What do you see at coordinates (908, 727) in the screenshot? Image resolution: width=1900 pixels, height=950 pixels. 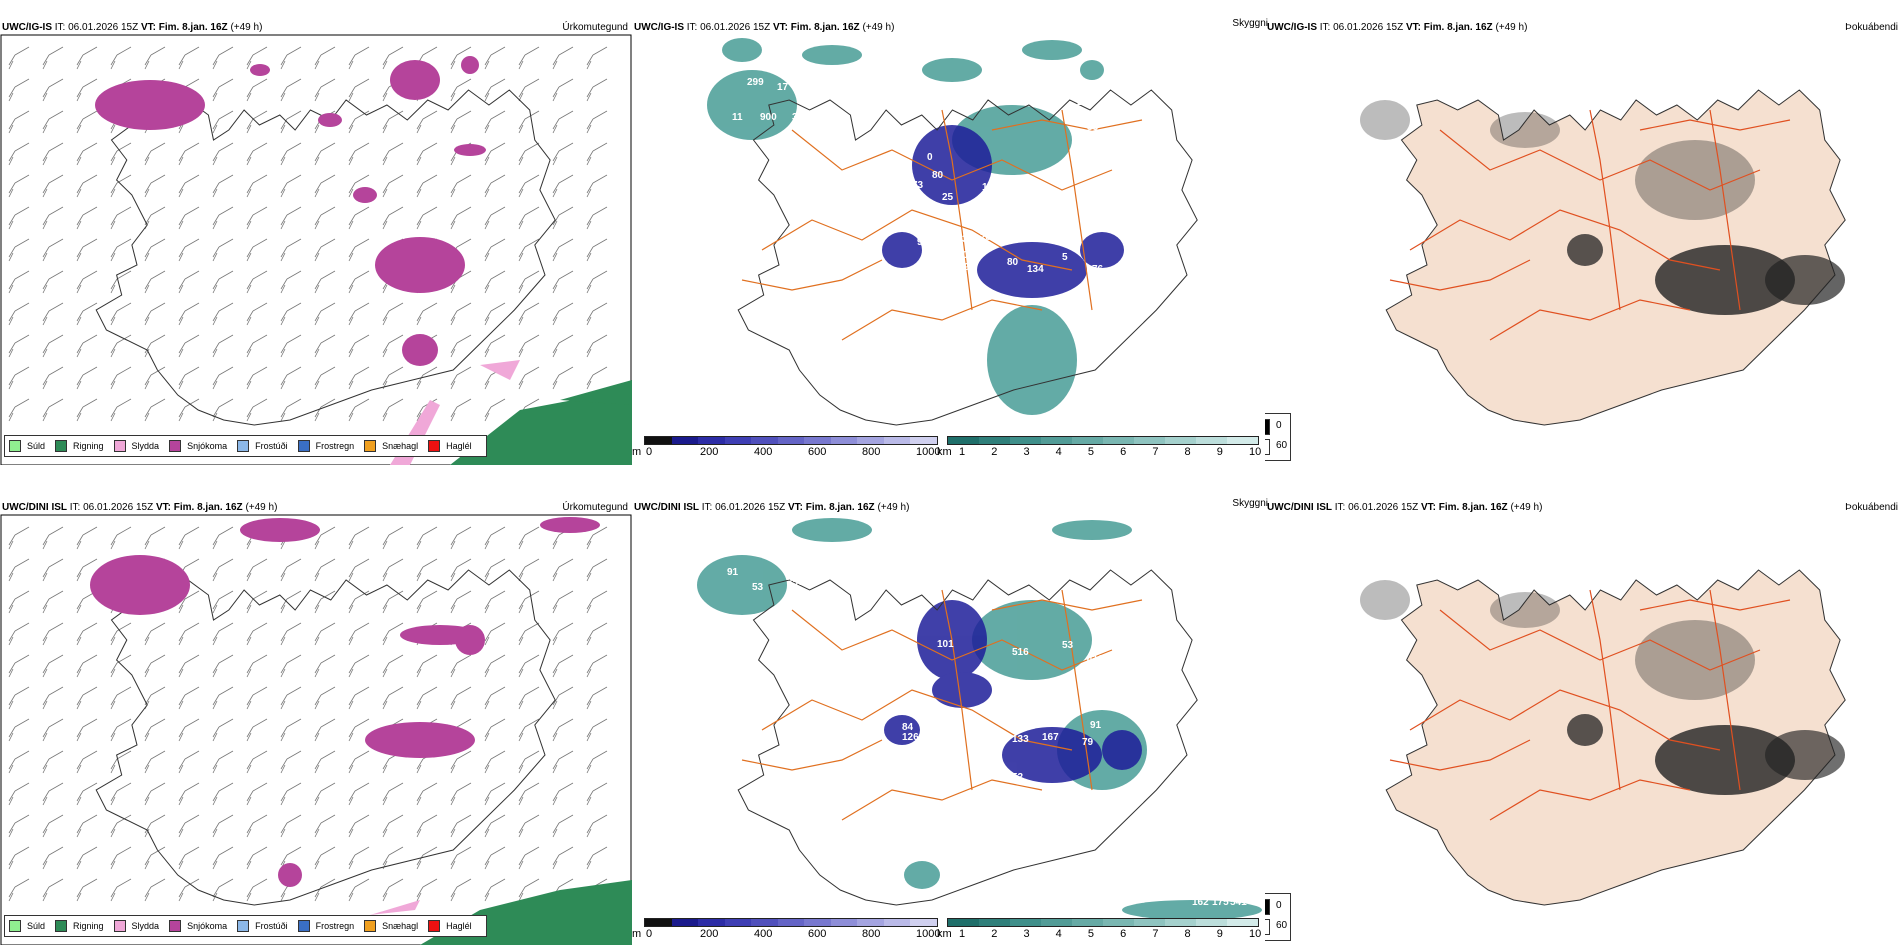 I see `map-value-label: 84` at bounding box center [908, 727].